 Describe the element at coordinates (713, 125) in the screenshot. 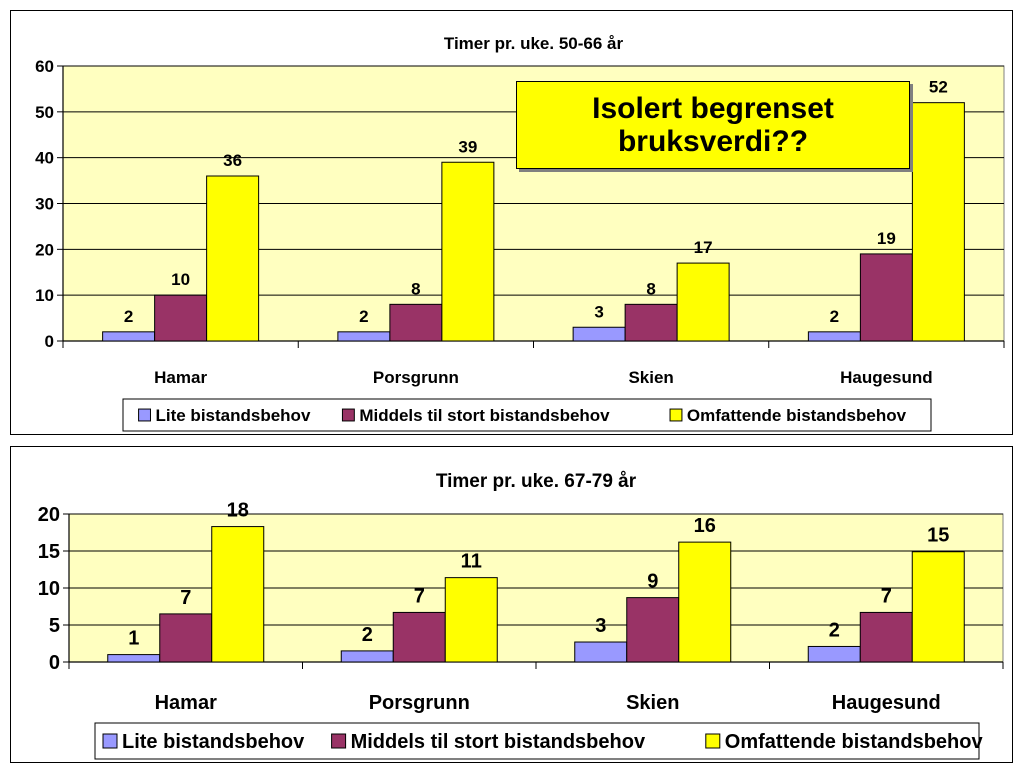

I see `callout-box: Isolert begrenset bruksverdi??` at that location.